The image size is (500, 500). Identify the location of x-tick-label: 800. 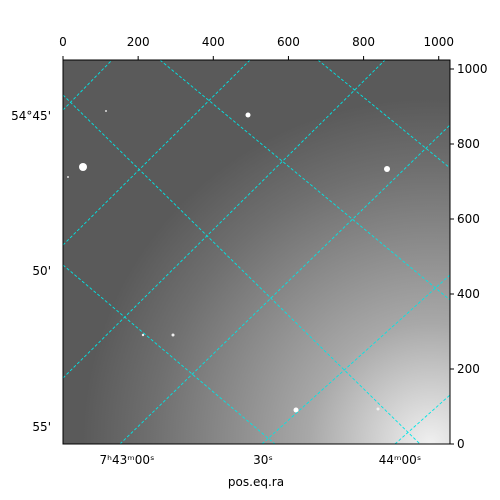
(363, 42).